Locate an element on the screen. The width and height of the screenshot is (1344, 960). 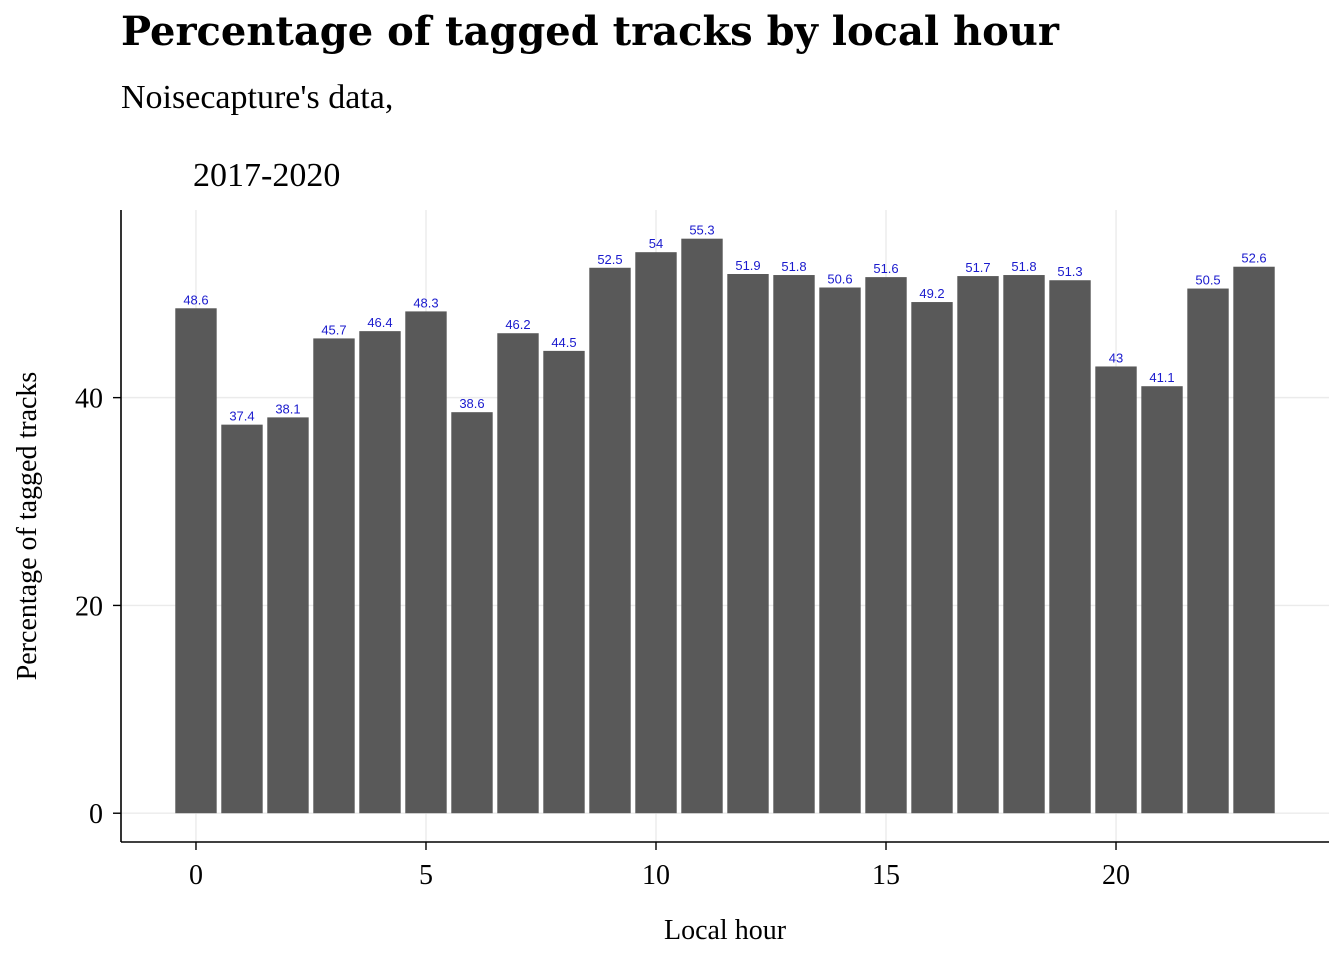
data-label-hour-16: 49.2 is located at coordinates (931, 293).